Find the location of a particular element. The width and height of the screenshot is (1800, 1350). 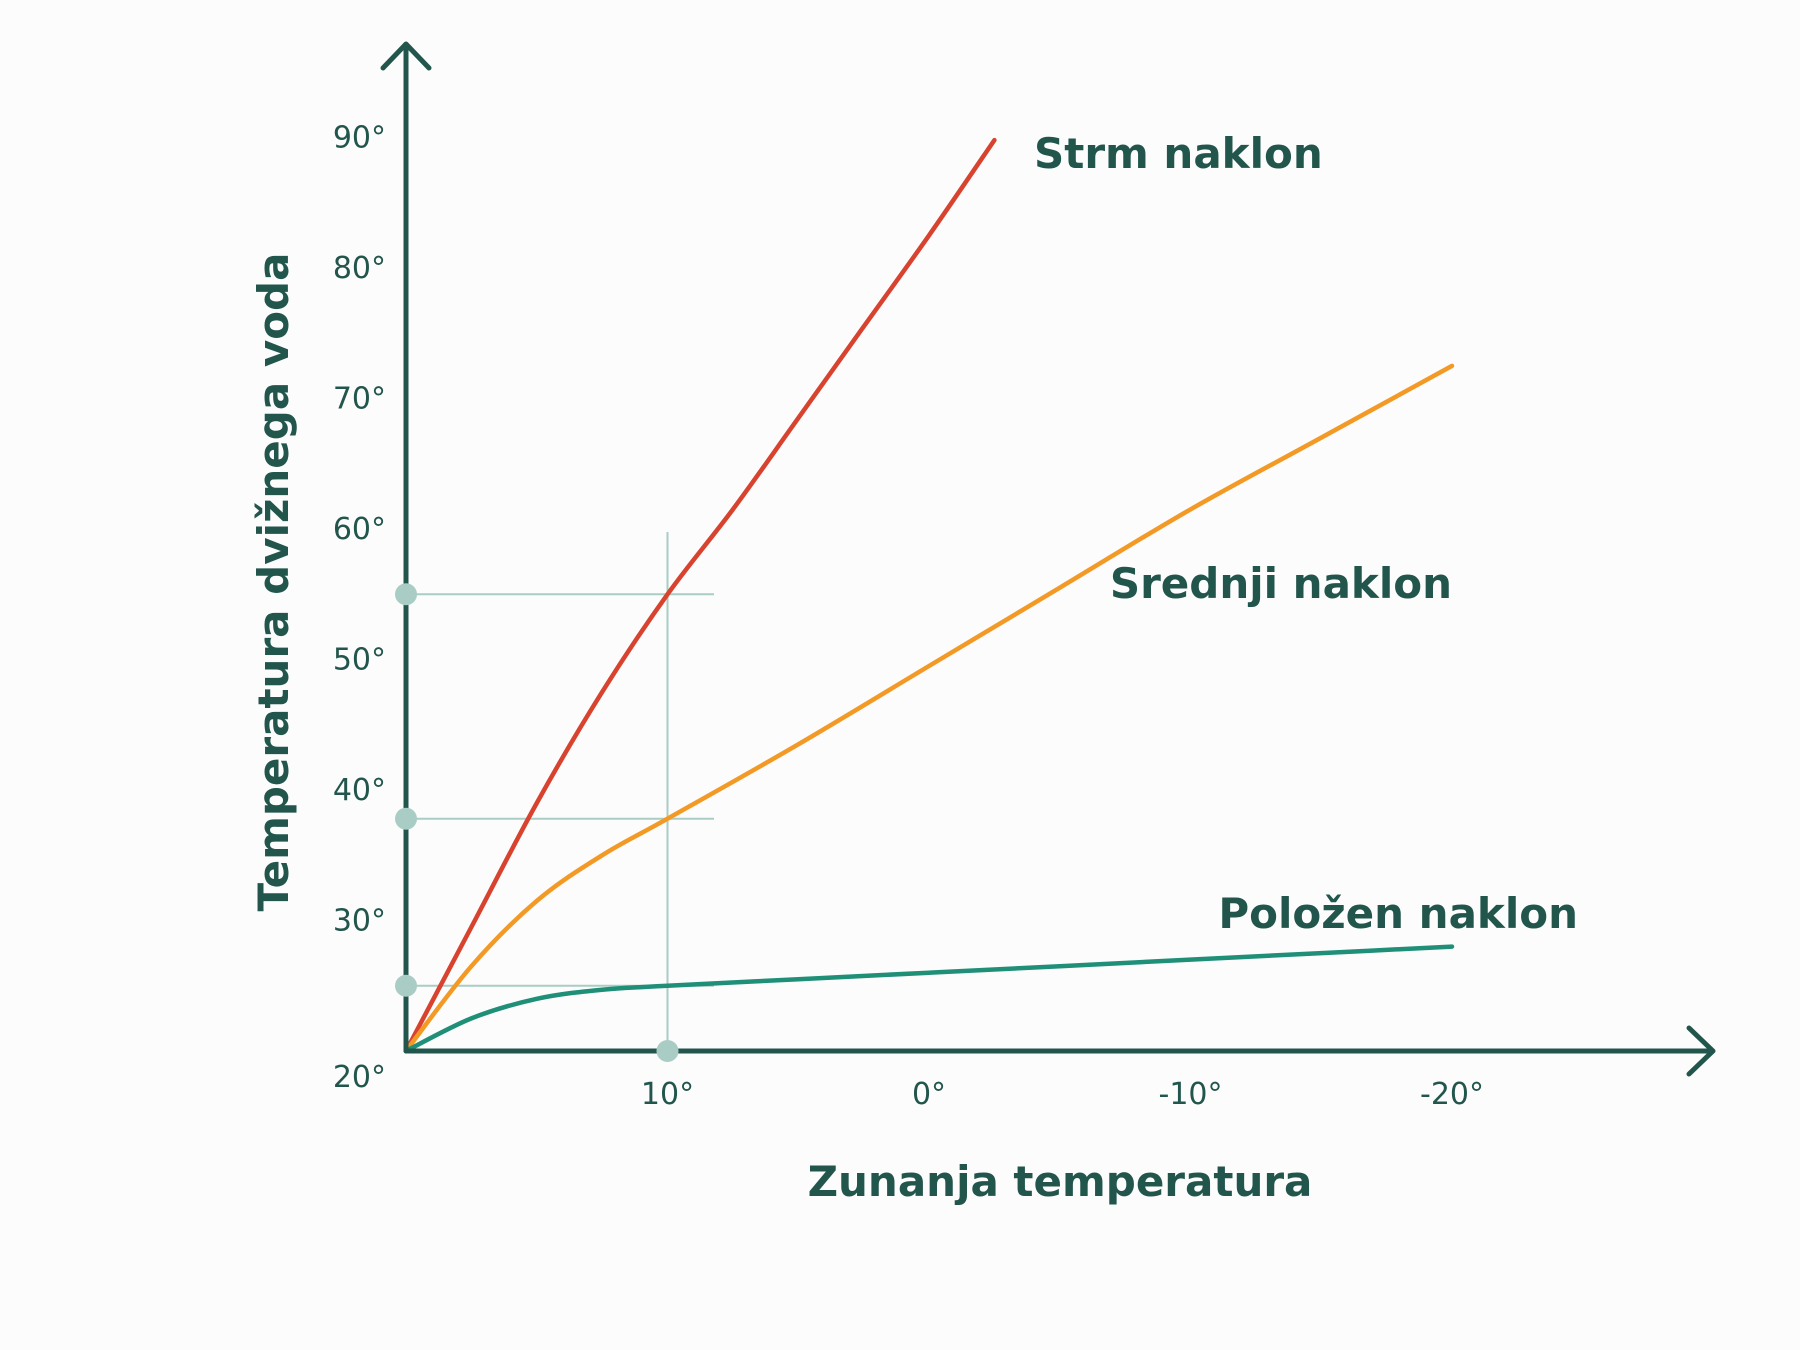

guide-lines is located at coordinates (560, 791).